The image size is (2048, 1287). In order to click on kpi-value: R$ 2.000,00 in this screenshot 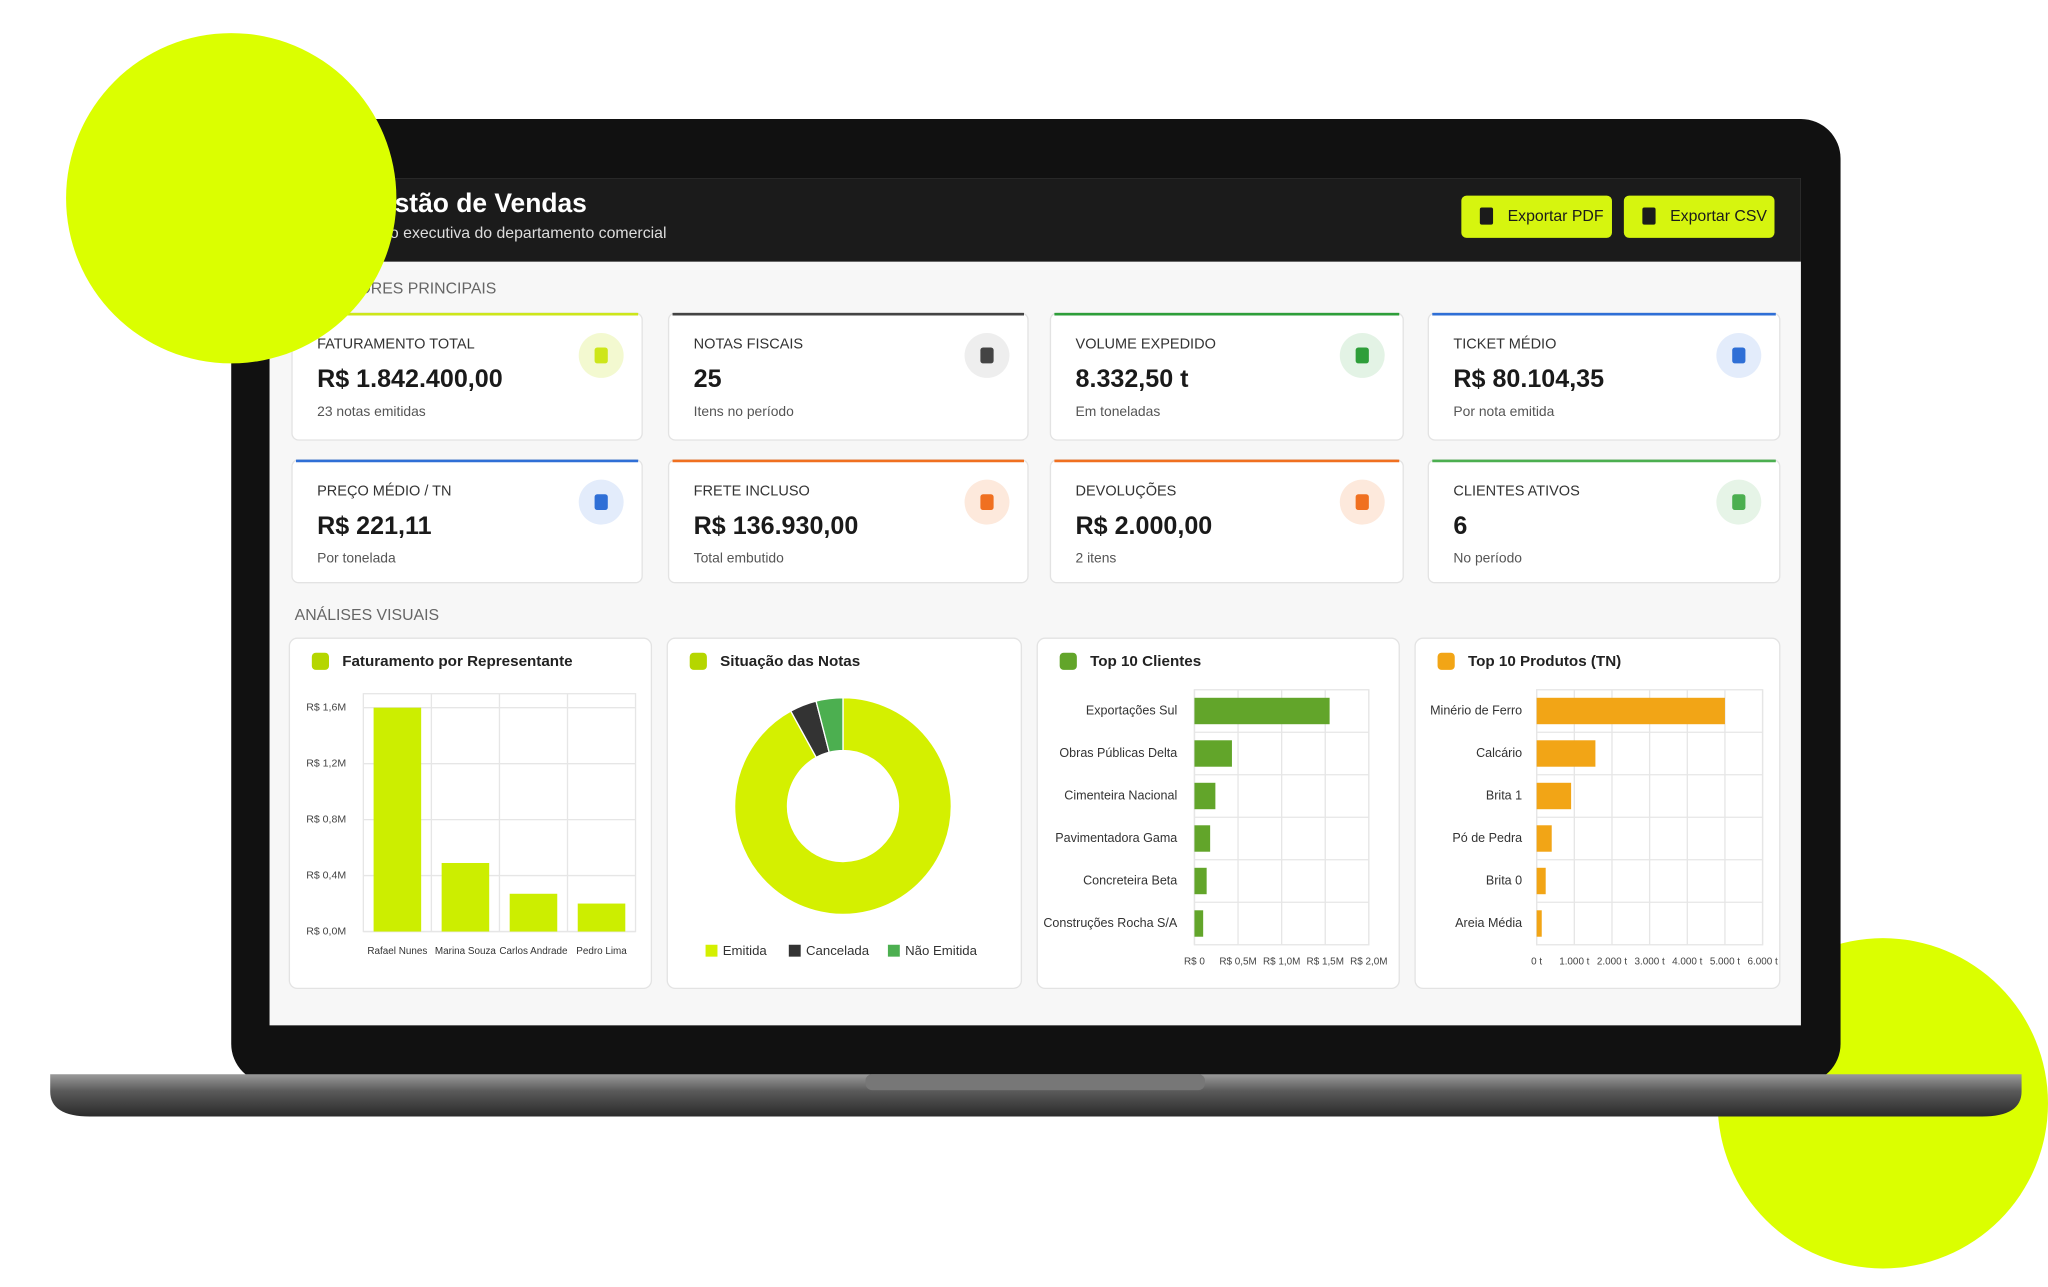, I will do `click(1144, 526)`.